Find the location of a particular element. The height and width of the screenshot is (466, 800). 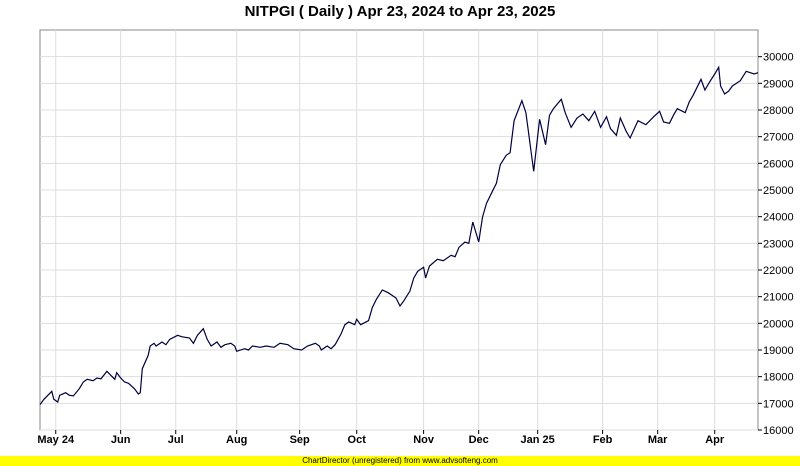

x-tick-label: Mar is located at coordinates (658, 440).